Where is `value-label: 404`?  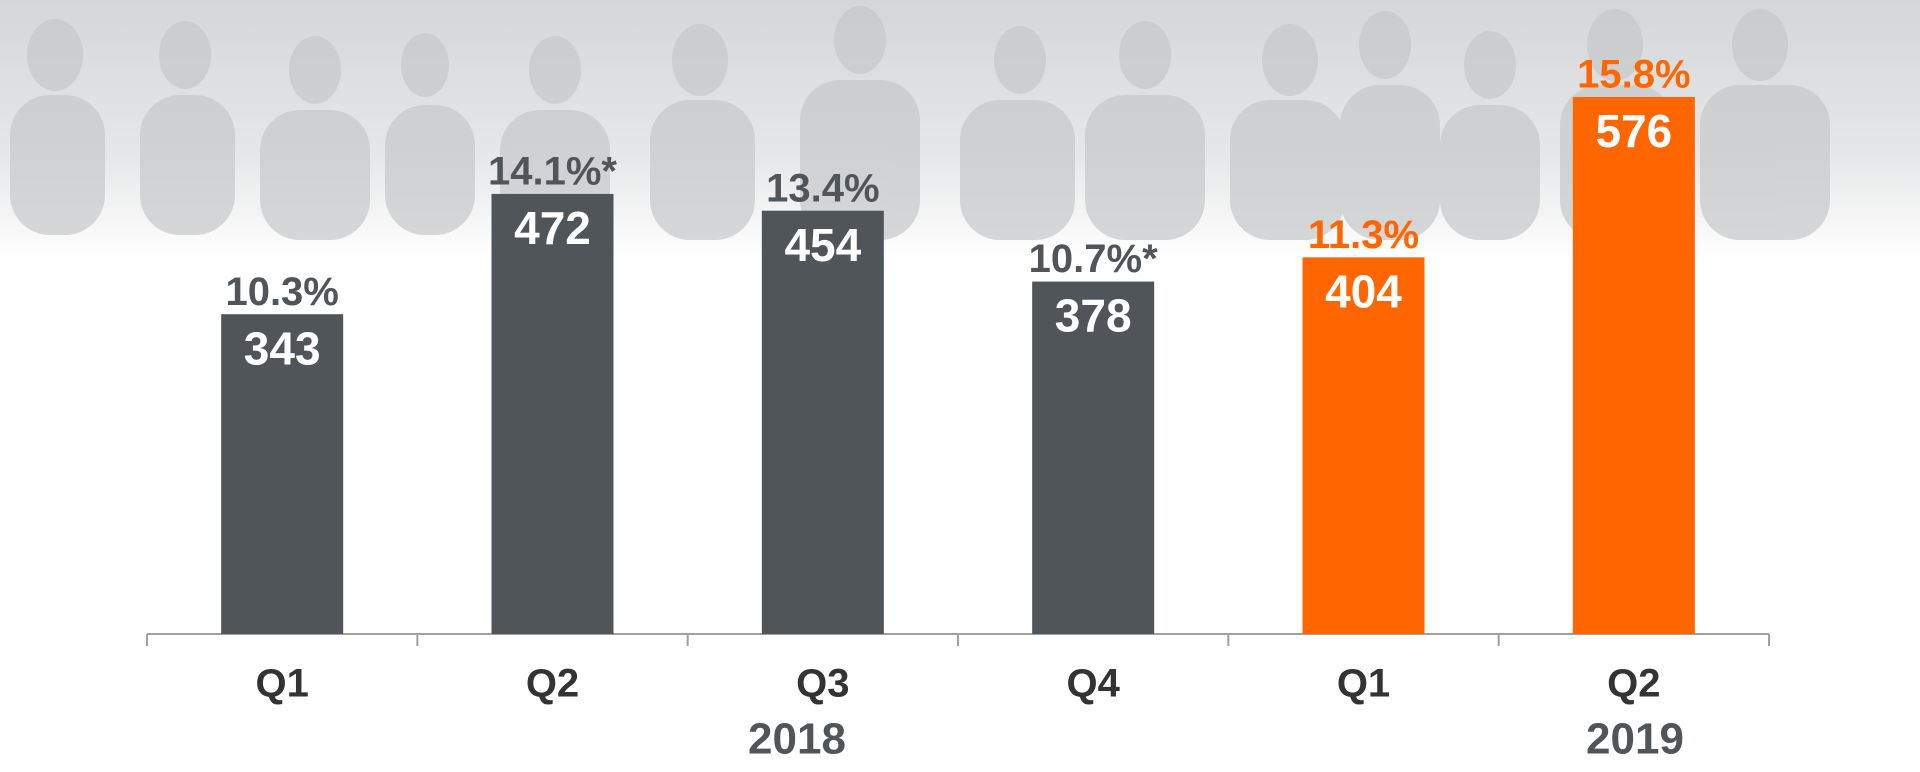 value-label: 404 is located at coordinates (1363, 291).